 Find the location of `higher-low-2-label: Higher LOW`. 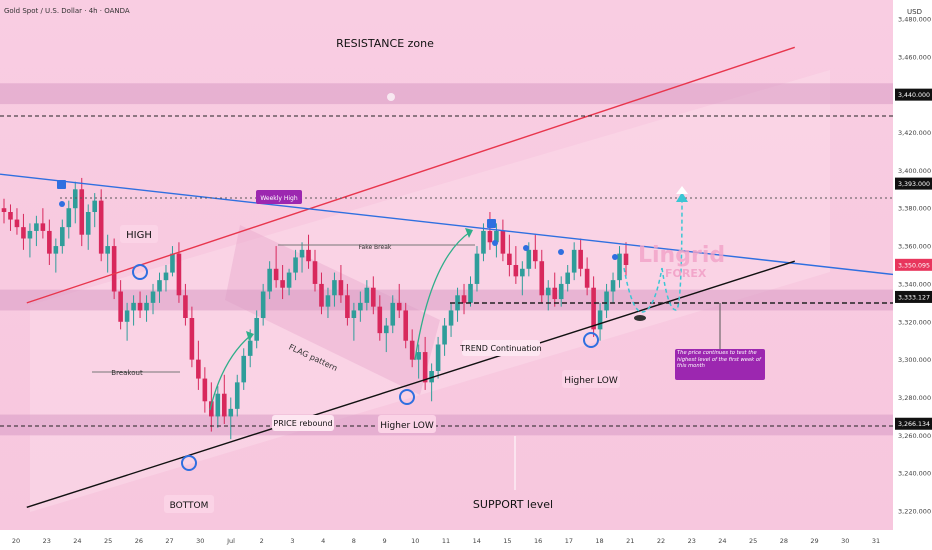

higher-low-2-label: Higher LOW is located at coordinates (591, 381).